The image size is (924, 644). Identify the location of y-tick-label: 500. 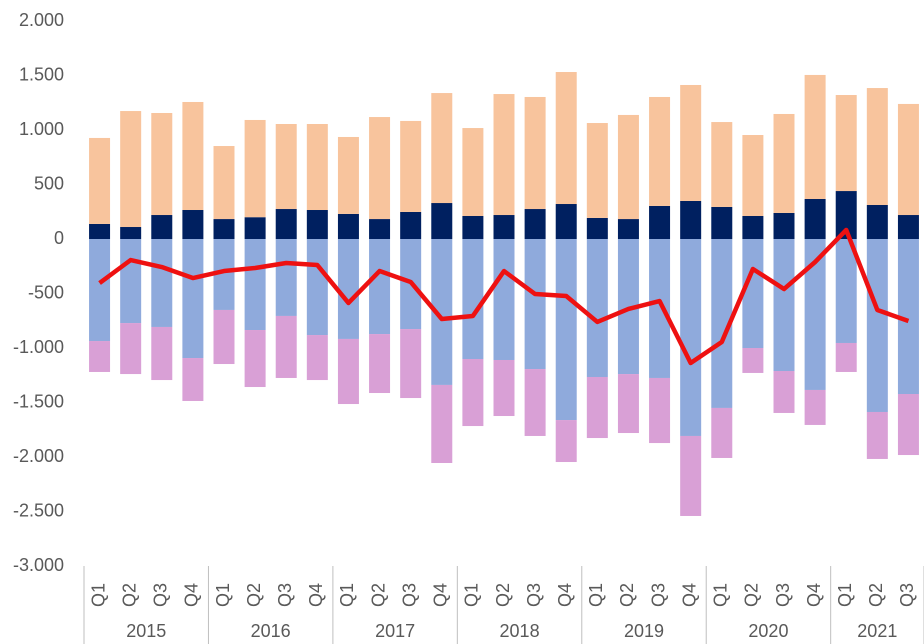
(49, 183).